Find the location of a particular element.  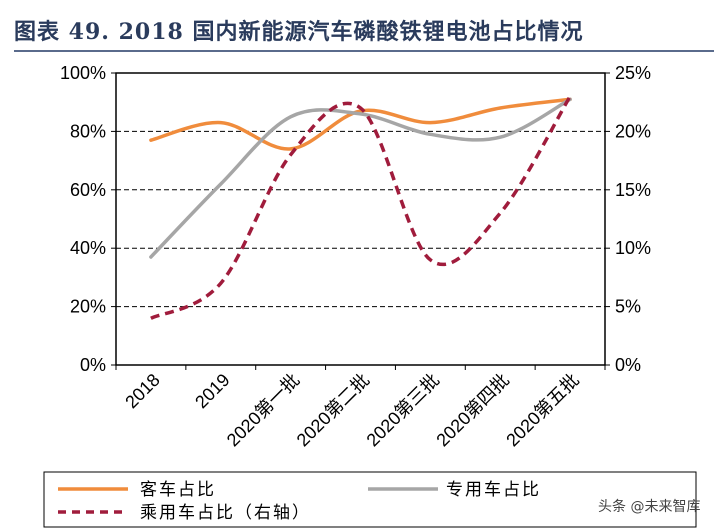

x-tick-label: 2020第三批 is located at coordinates (403, 410).